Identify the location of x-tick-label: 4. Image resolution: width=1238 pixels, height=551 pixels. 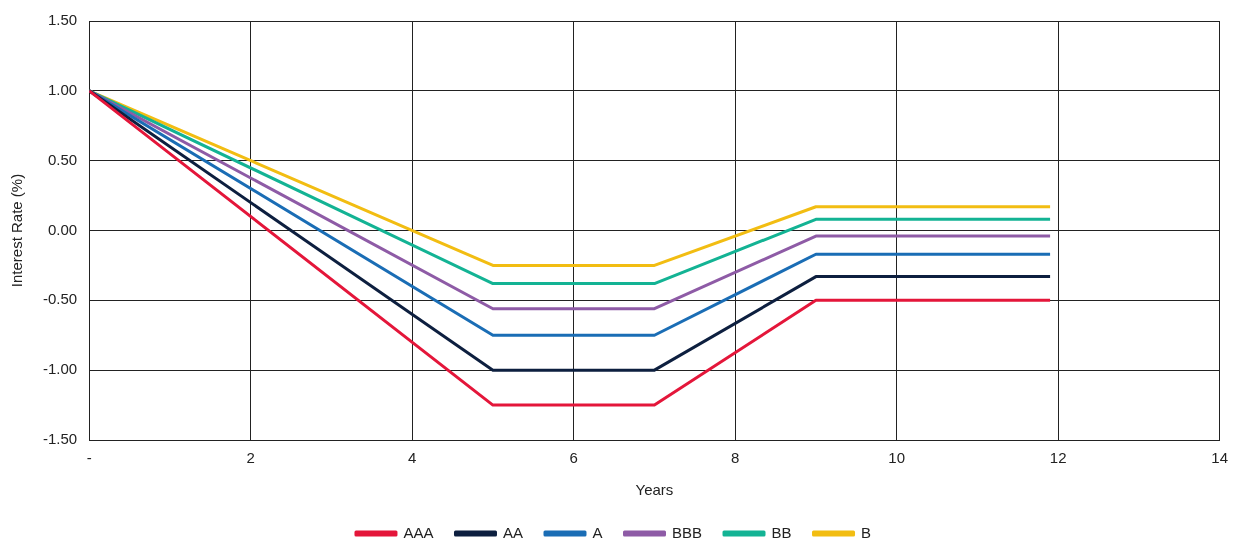
(412, 458).